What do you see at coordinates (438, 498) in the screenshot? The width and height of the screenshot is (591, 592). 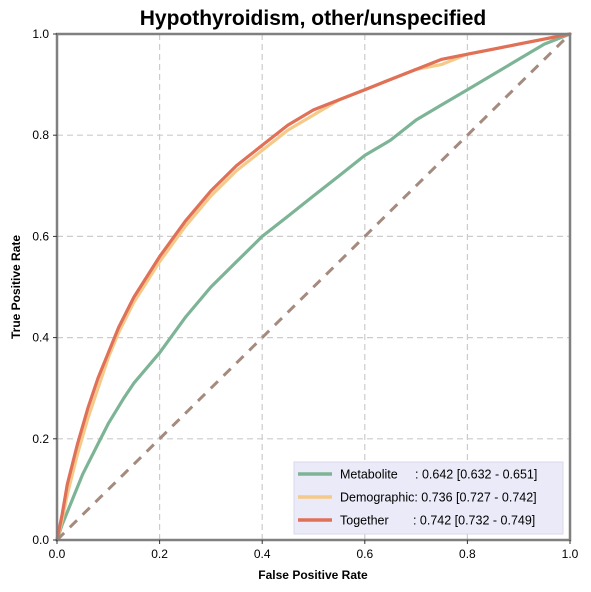 I see `legend-label-demographic: Demographic: 0.736 [0.727 - 0.742]` at bounding box center [438, 498].